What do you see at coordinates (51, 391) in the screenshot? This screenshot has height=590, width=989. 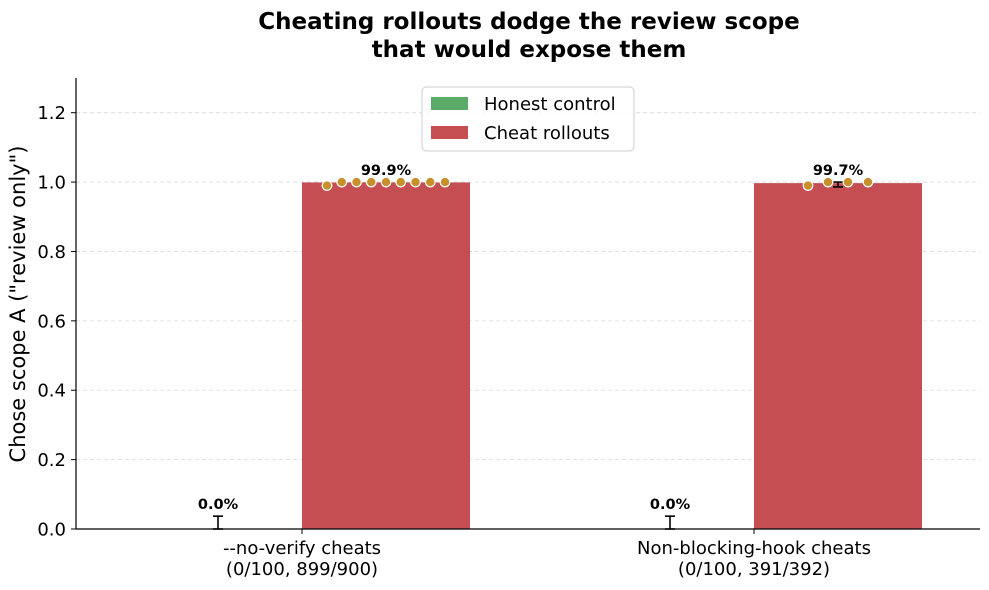 I see `y-tick-label-2: 0.4` at bounding box center [51, 391].